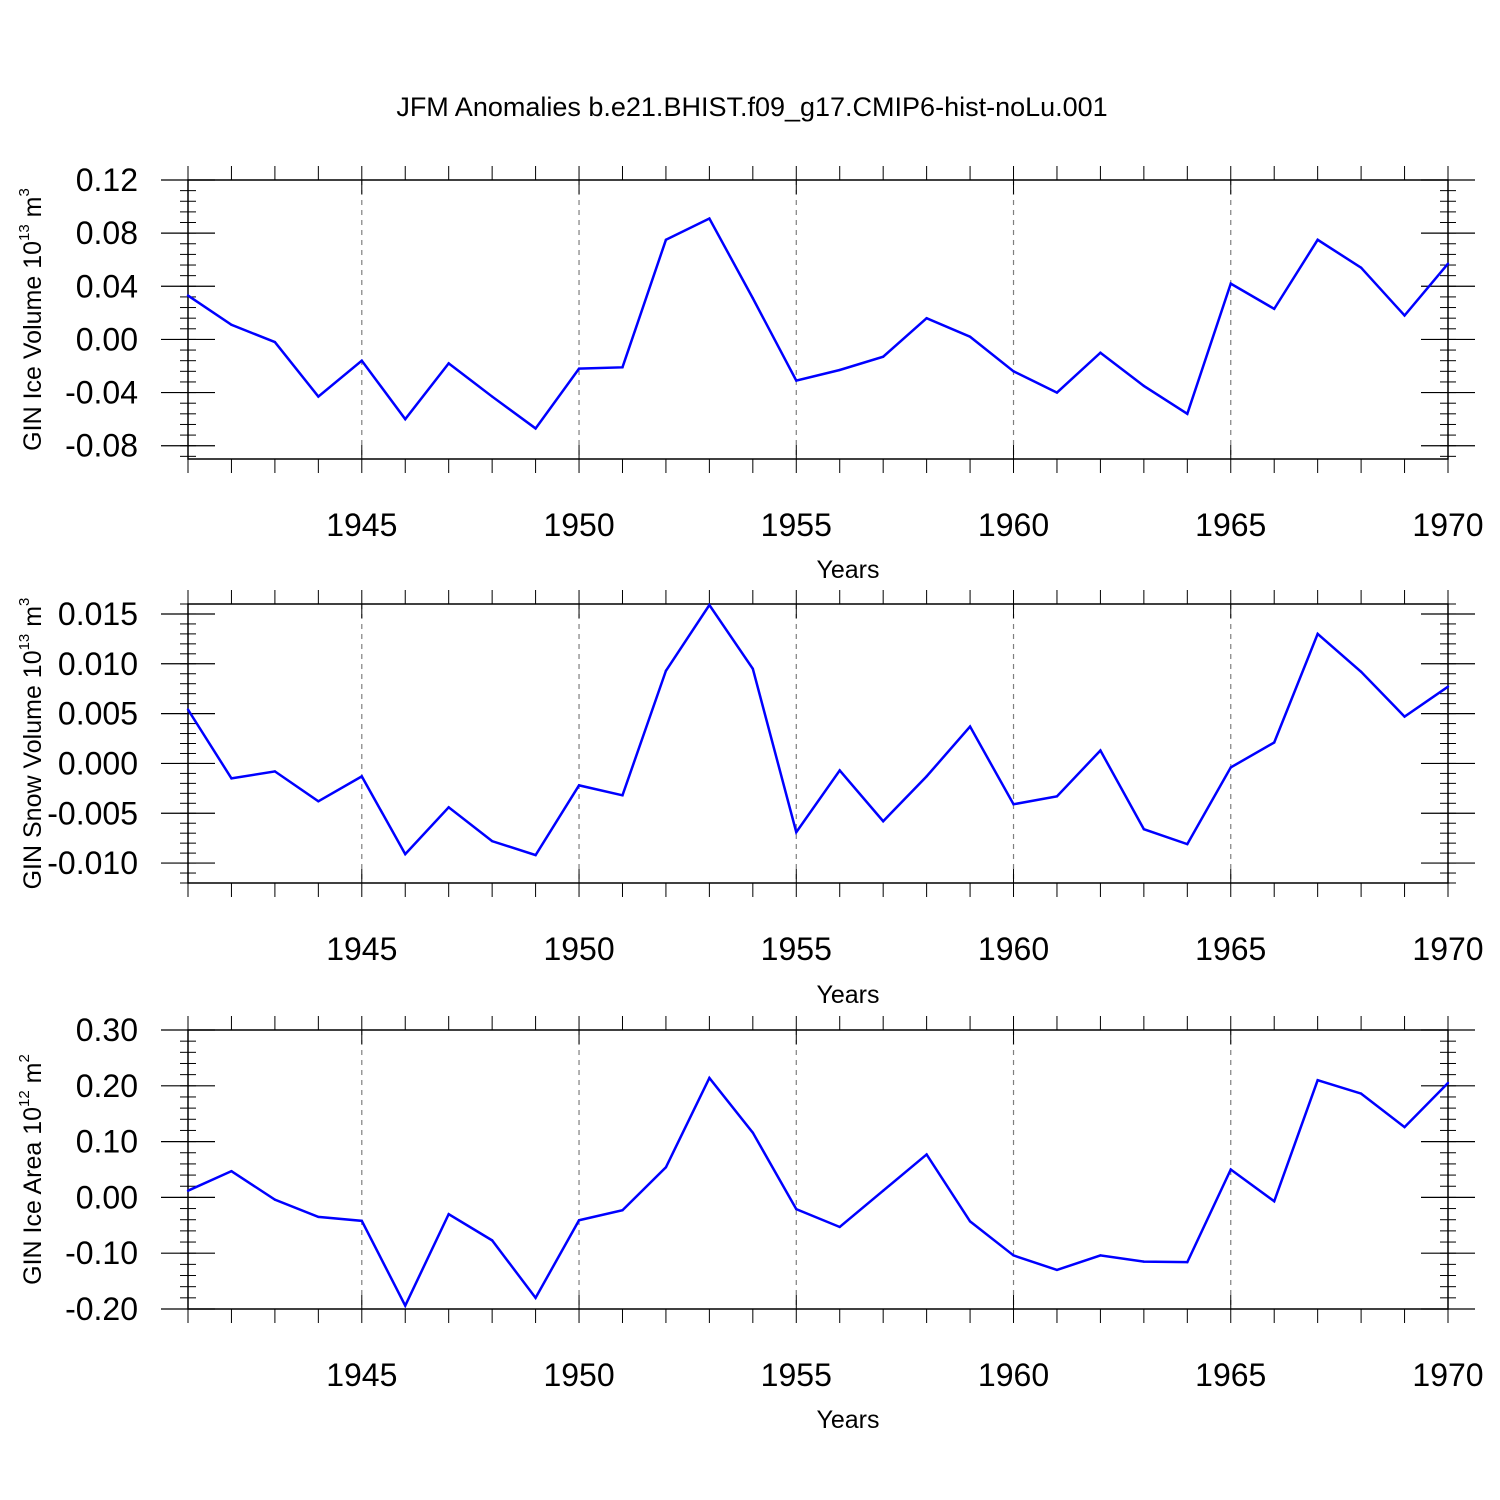 Image resolution: width=1500 pixels, height=1500 pixels. Describe the element at coordinates (1013, 1375) in the screenshot. I see `x-tick-label: 1960` at that location.